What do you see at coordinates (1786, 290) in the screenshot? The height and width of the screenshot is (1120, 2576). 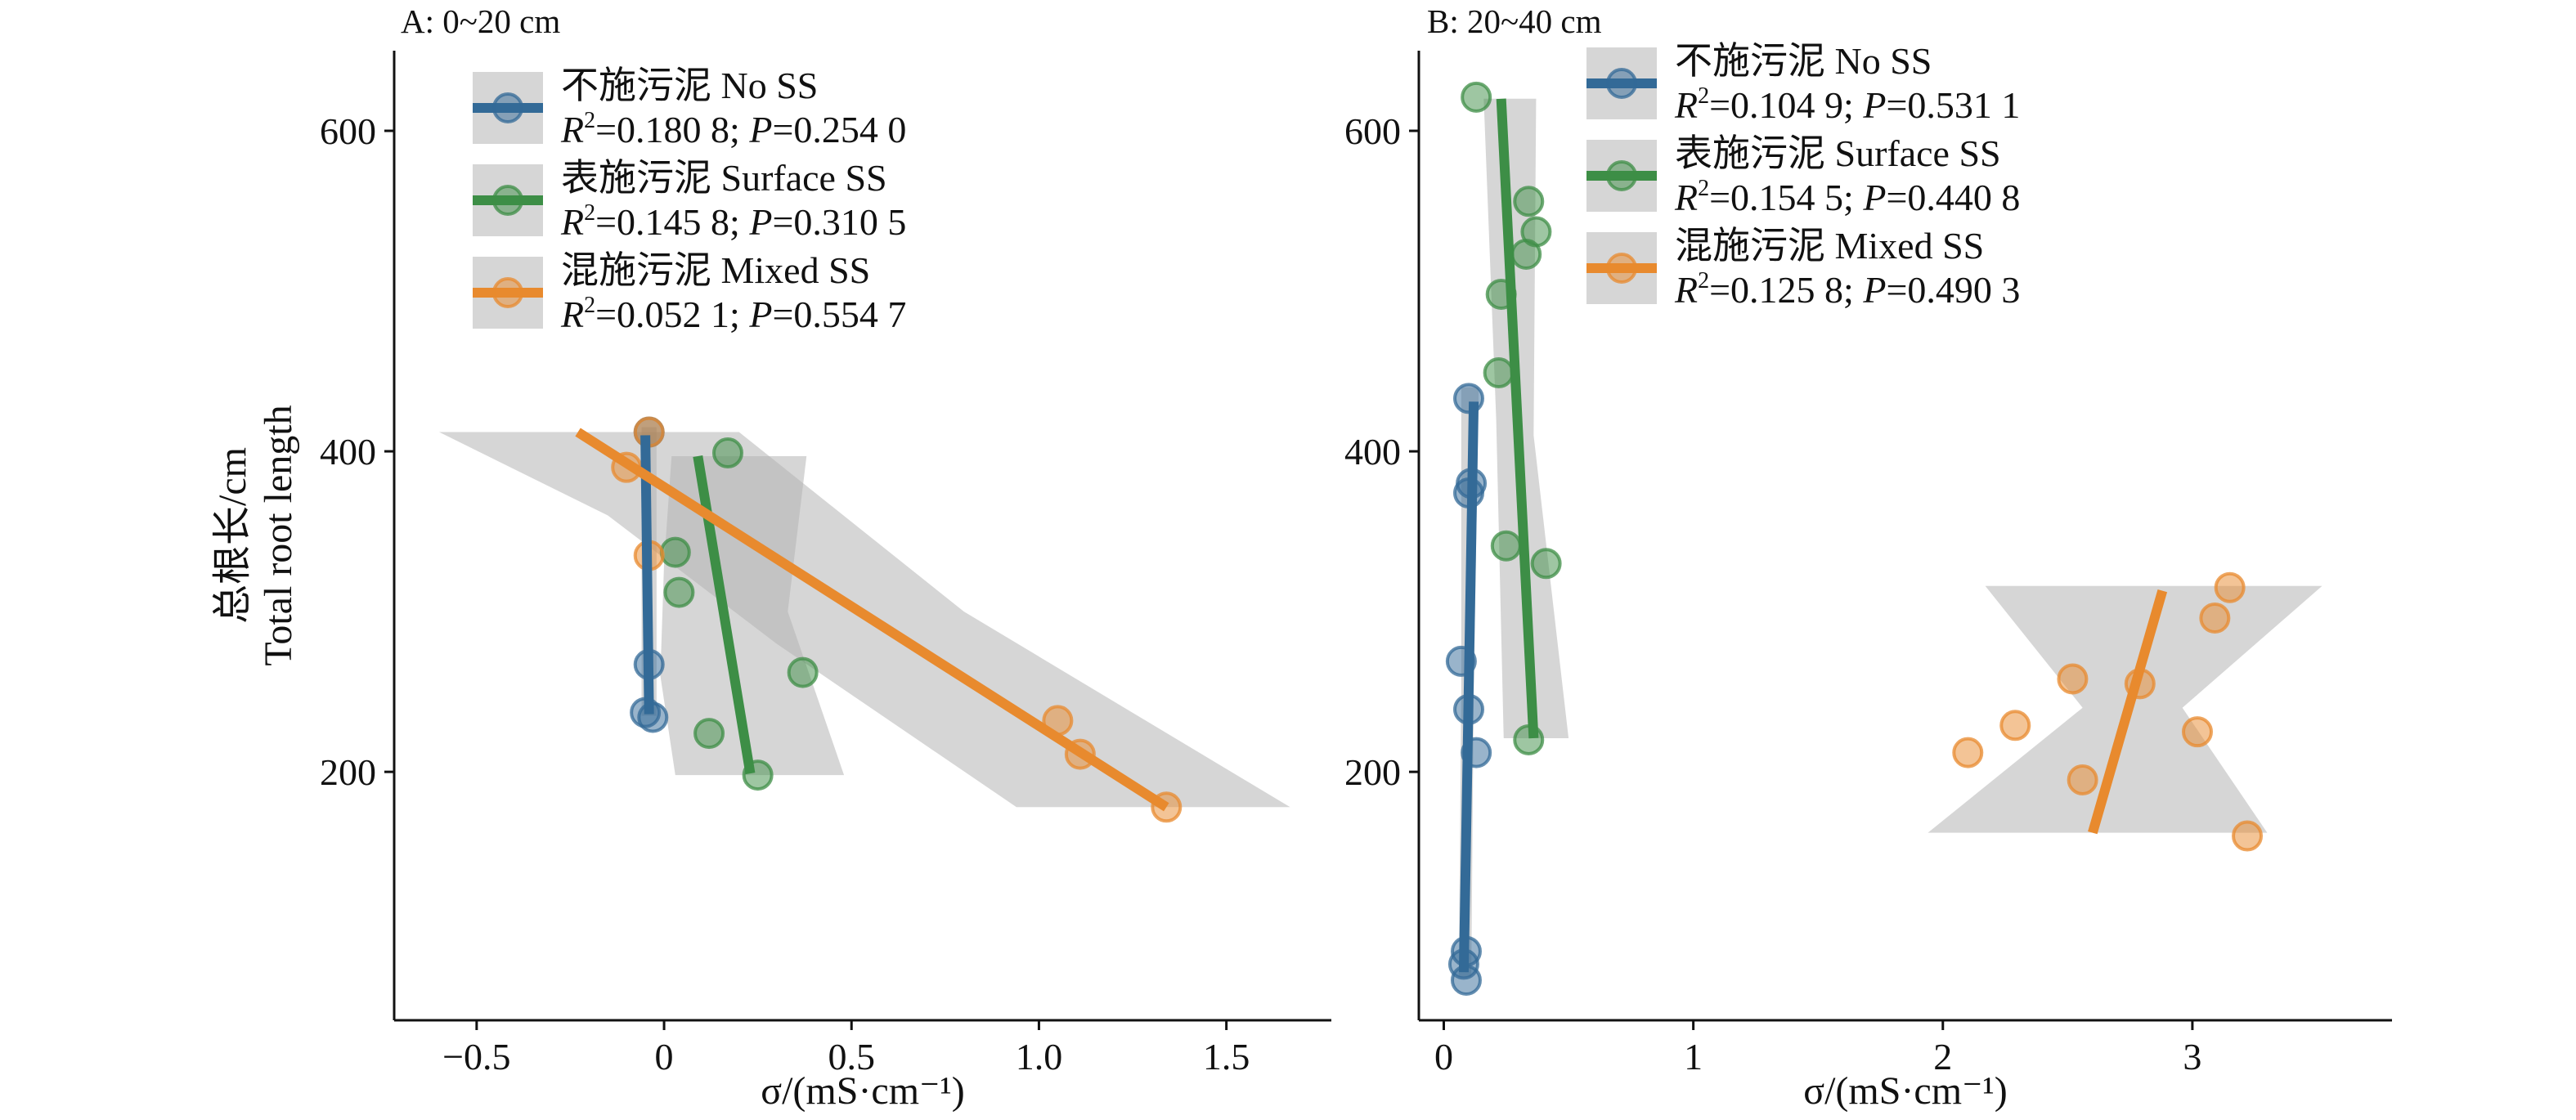 I see `legend-stat-value: =0.125 8;` at bounding box center [1786, 290].